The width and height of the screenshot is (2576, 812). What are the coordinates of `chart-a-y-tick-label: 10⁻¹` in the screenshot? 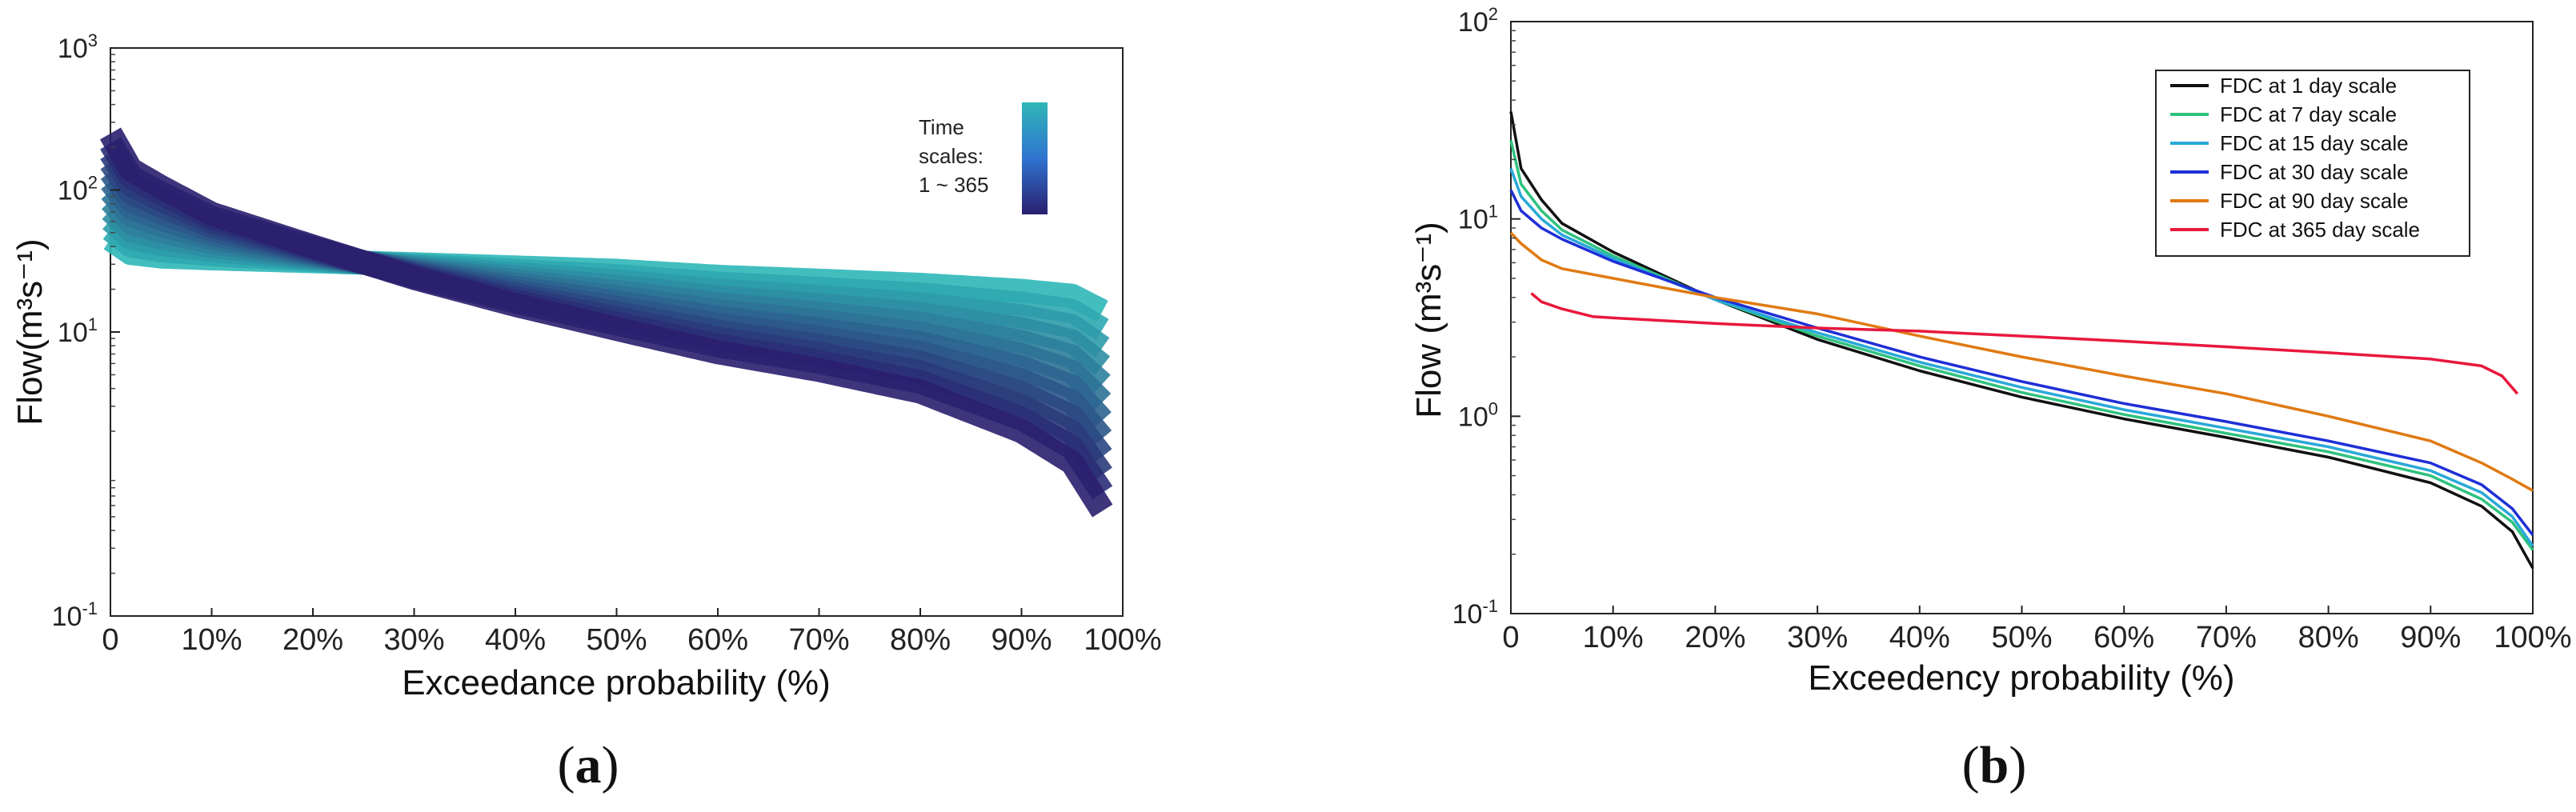 It's located at (75, 615).